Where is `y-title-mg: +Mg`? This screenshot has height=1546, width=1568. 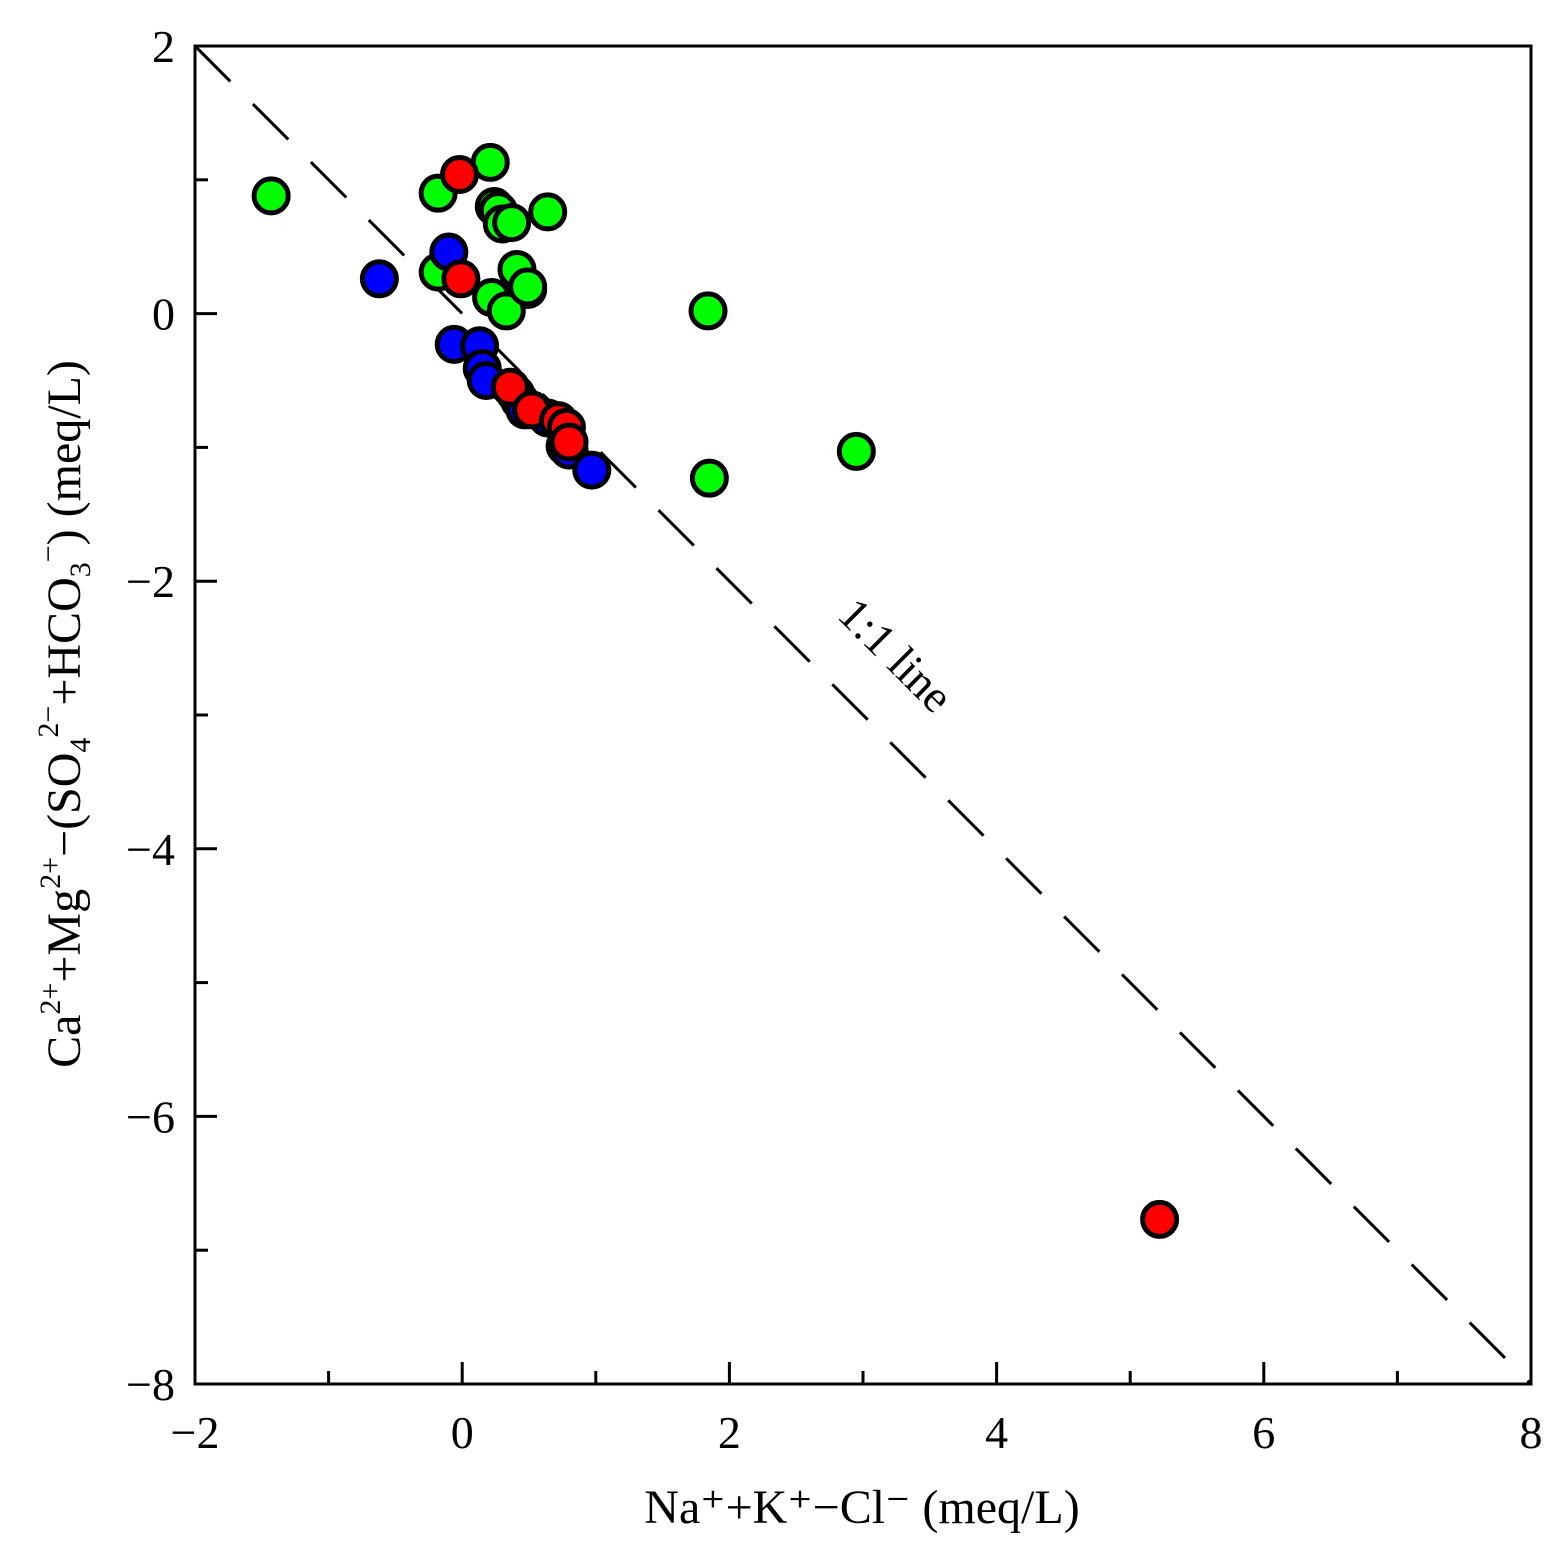 y-title-mg: +Mg is located at coordinates (64, 936).